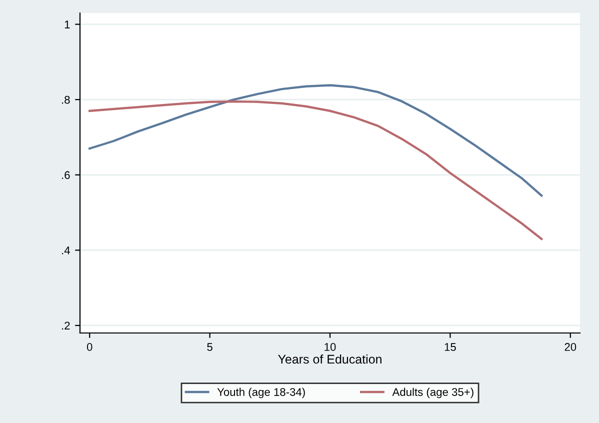 The image size is (599, 423). Describe the element at coordinates (66, 326) in the screenshot. I see `y-tick-label: .2` at that location.